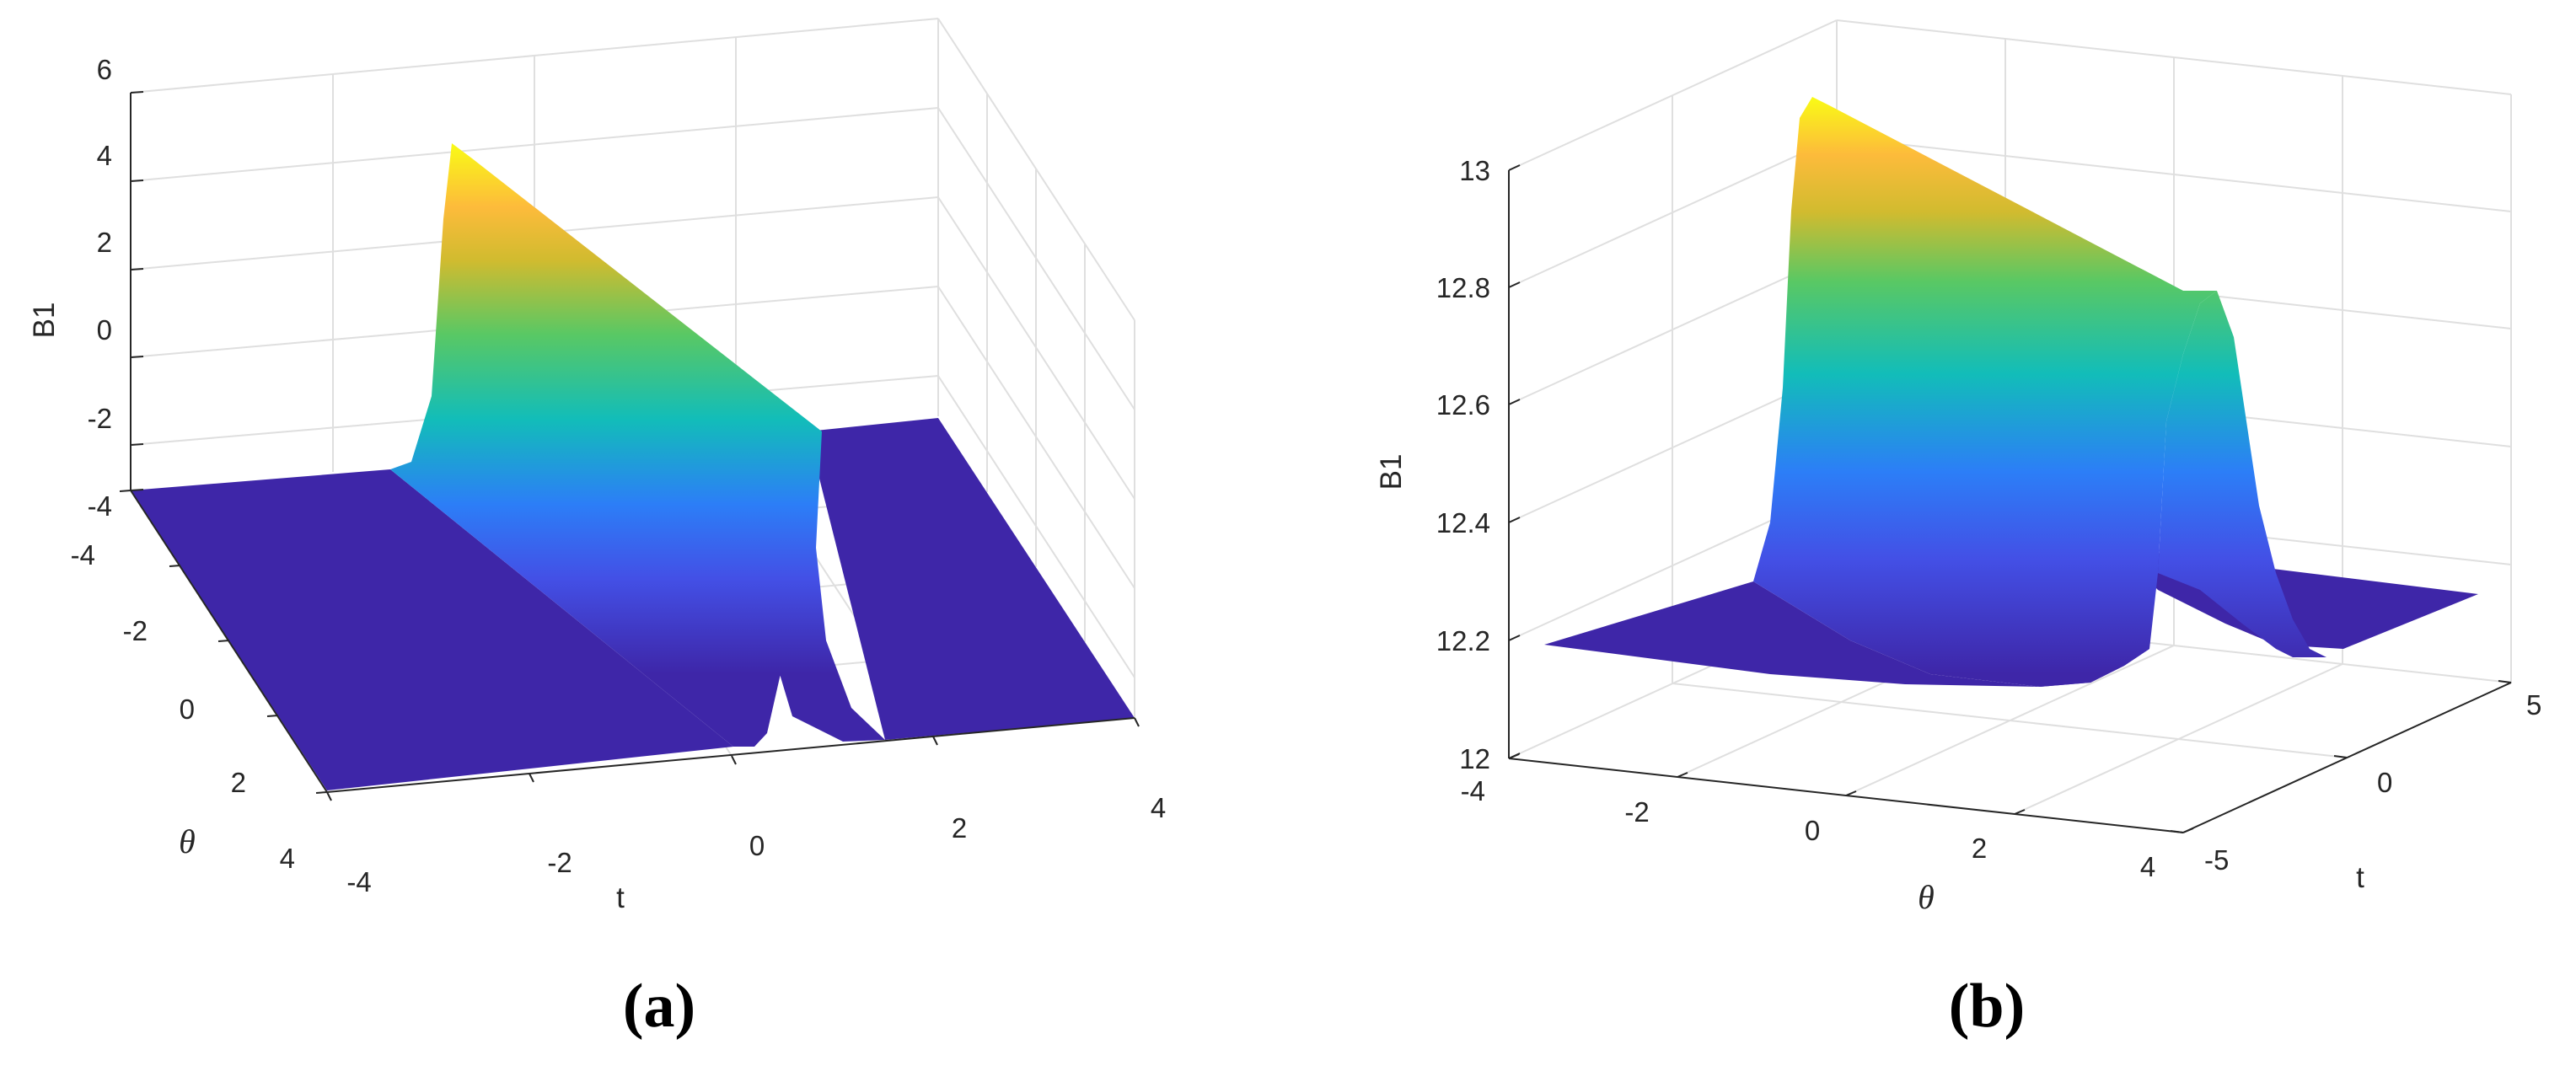  I want to click on panel-a-z-tick: -2, so click(100, 418).